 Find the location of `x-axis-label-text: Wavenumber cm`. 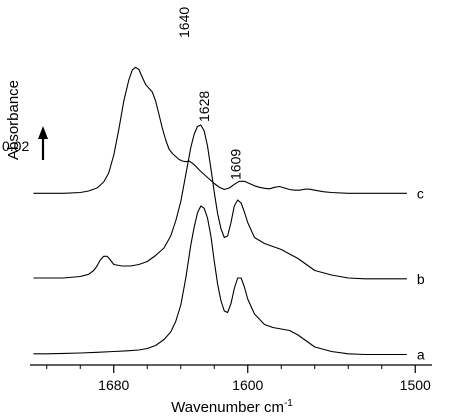

x-axis-label-text: Wavenumber cm is located at coordinates (227, 407).